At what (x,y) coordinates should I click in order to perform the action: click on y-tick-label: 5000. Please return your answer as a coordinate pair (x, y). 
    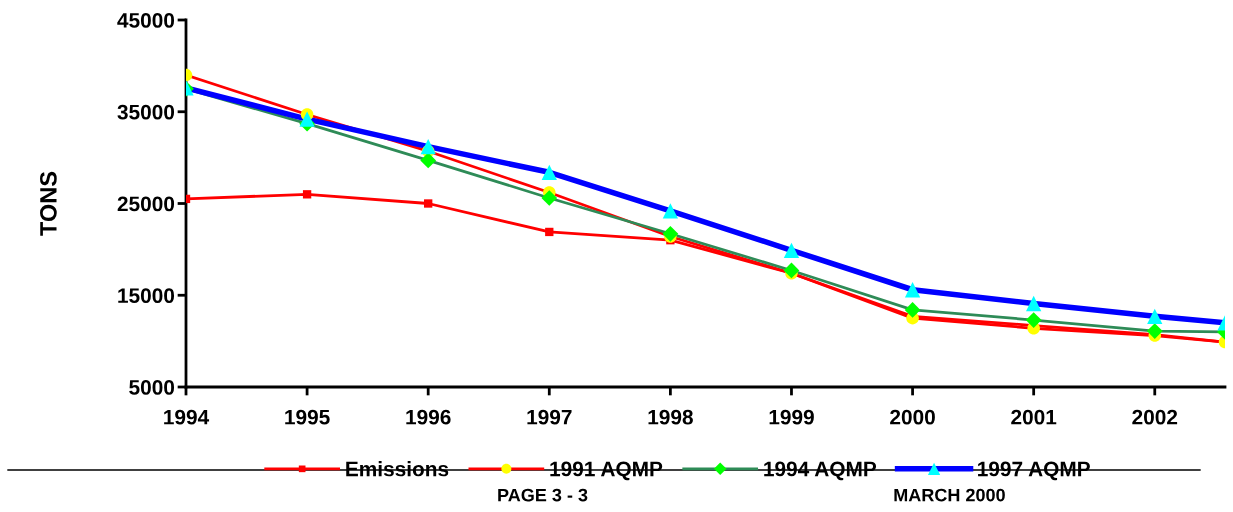
    Looking at the image, I should click on (152, 387).